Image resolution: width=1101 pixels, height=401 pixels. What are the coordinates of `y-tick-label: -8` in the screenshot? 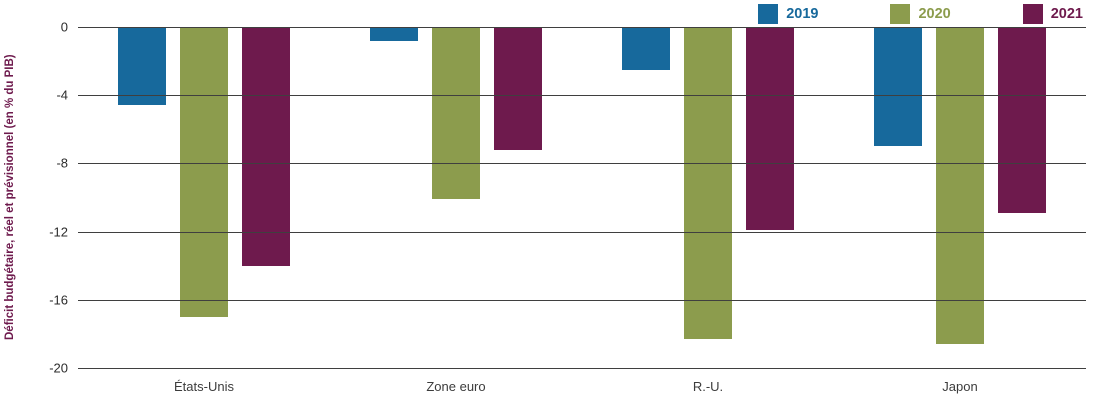 It's located at (62, 163).